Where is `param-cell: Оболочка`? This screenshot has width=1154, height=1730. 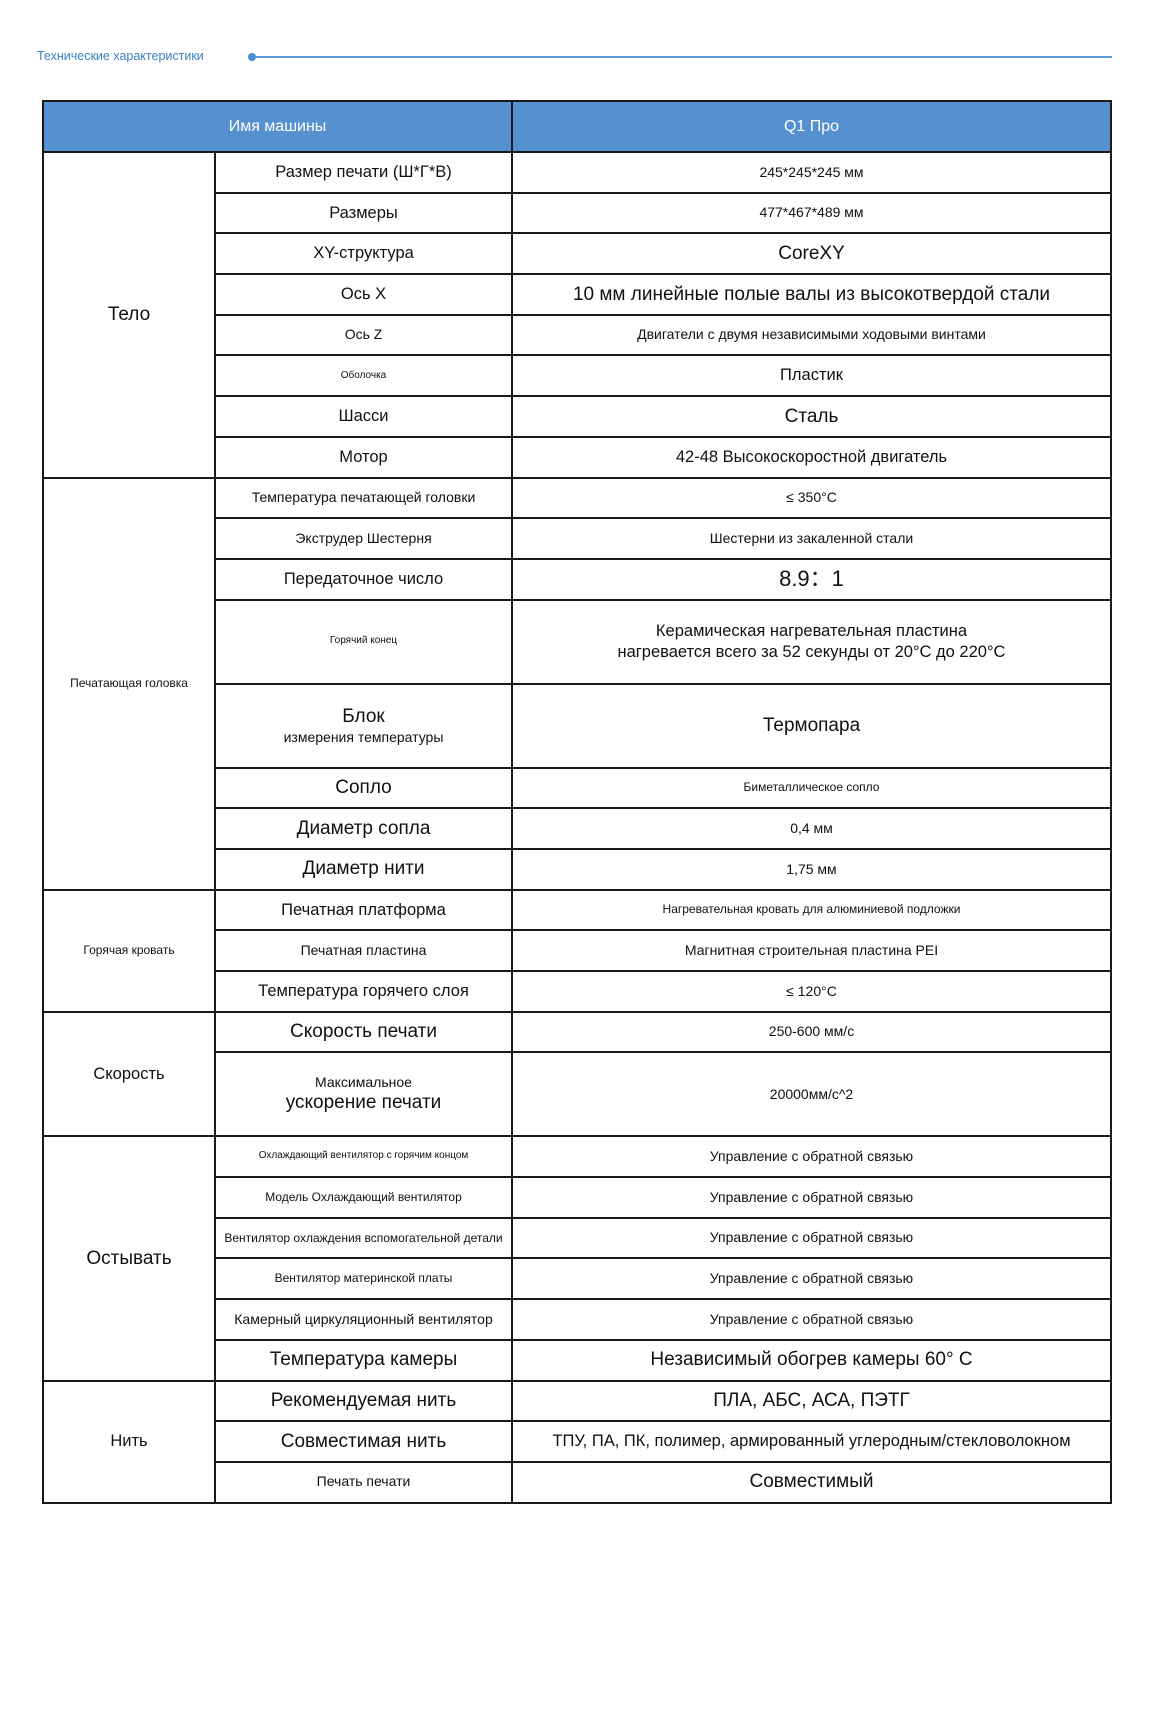
param-cell: Оболочка is located at coordinates (363, 376).